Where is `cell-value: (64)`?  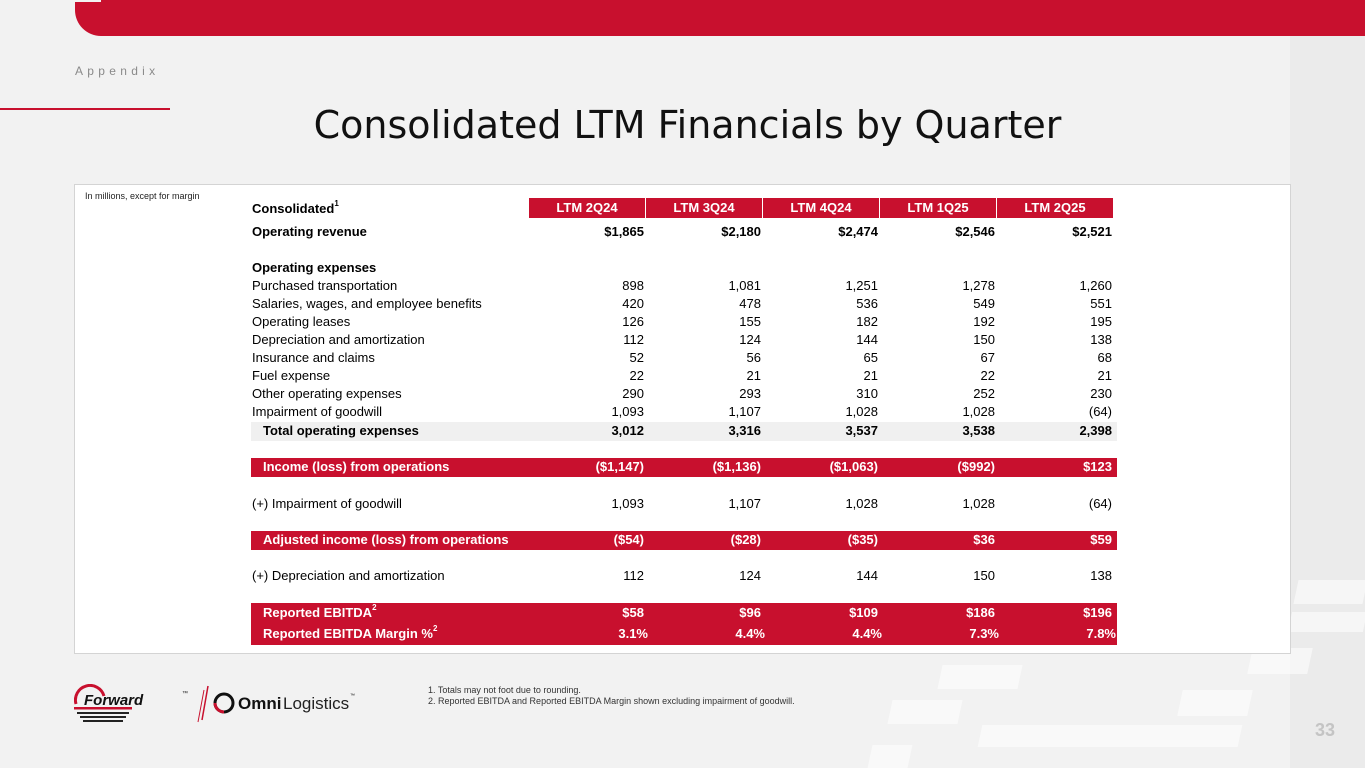 cell-value: (64) is located at coordinates (1100, 503).